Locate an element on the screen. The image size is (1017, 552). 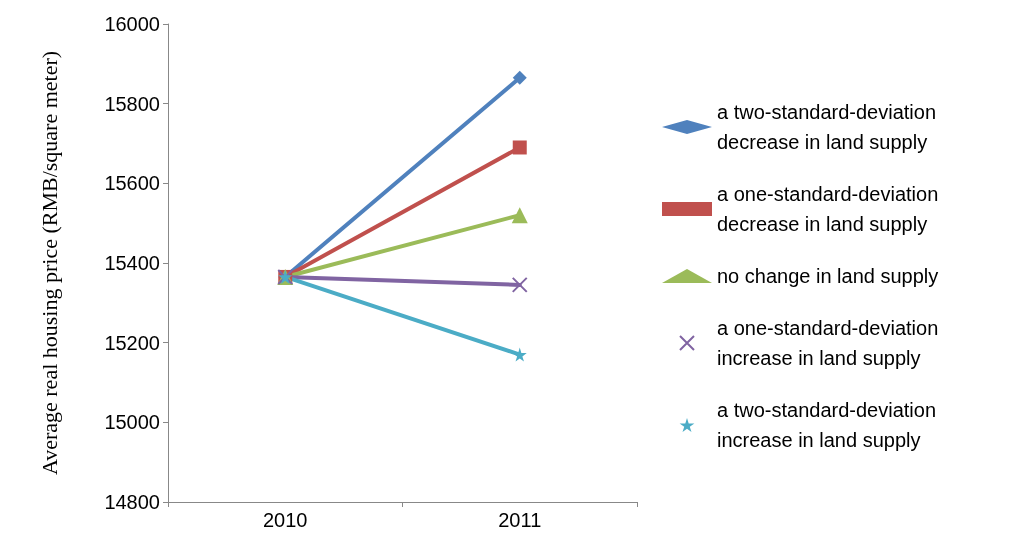
legend-label: a two-standard-deviation decrease in land supply is located at coordinates (829, 127).